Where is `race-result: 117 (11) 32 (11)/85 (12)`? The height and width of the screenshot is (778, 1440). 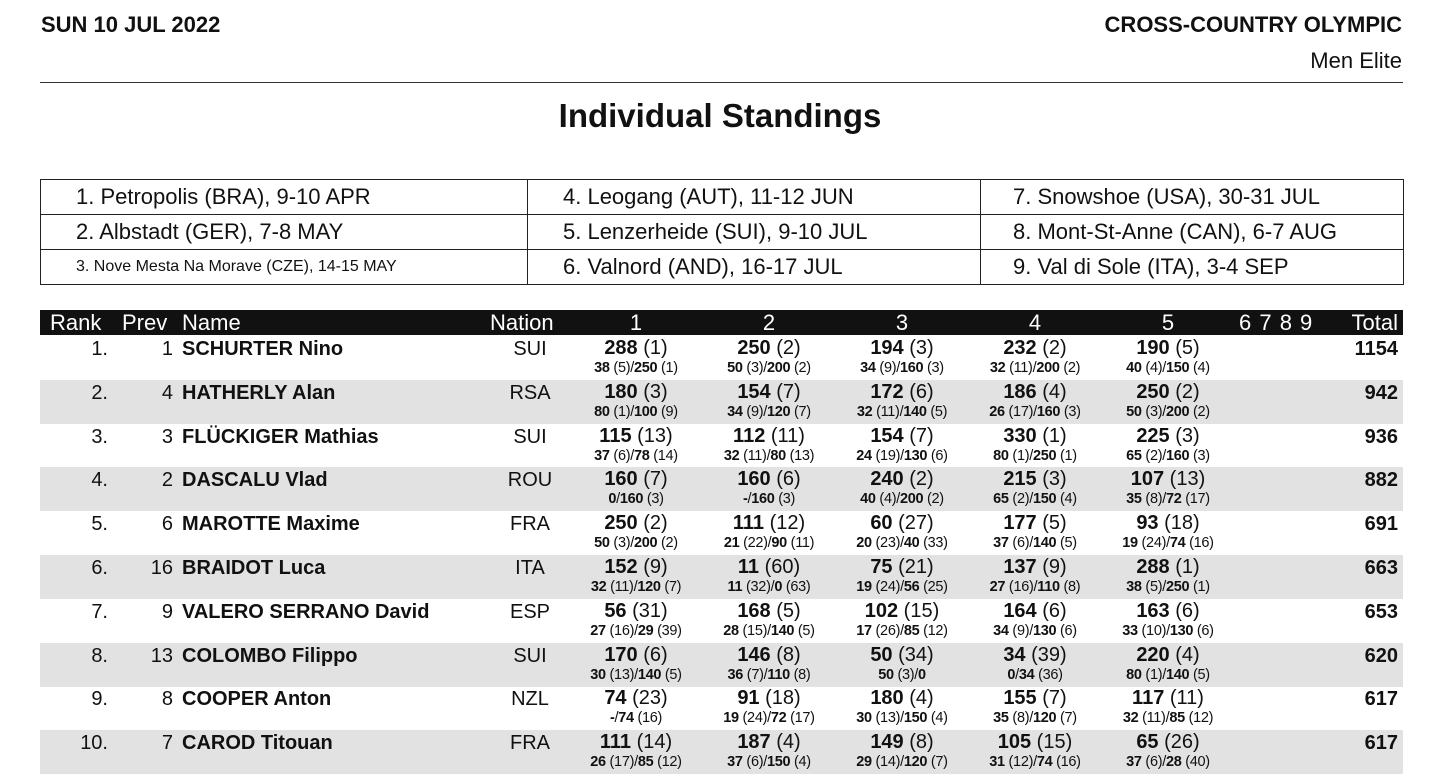
race-result: 117 (11) 32 (11)/85 (12) is located at coordinates (1168, 707).